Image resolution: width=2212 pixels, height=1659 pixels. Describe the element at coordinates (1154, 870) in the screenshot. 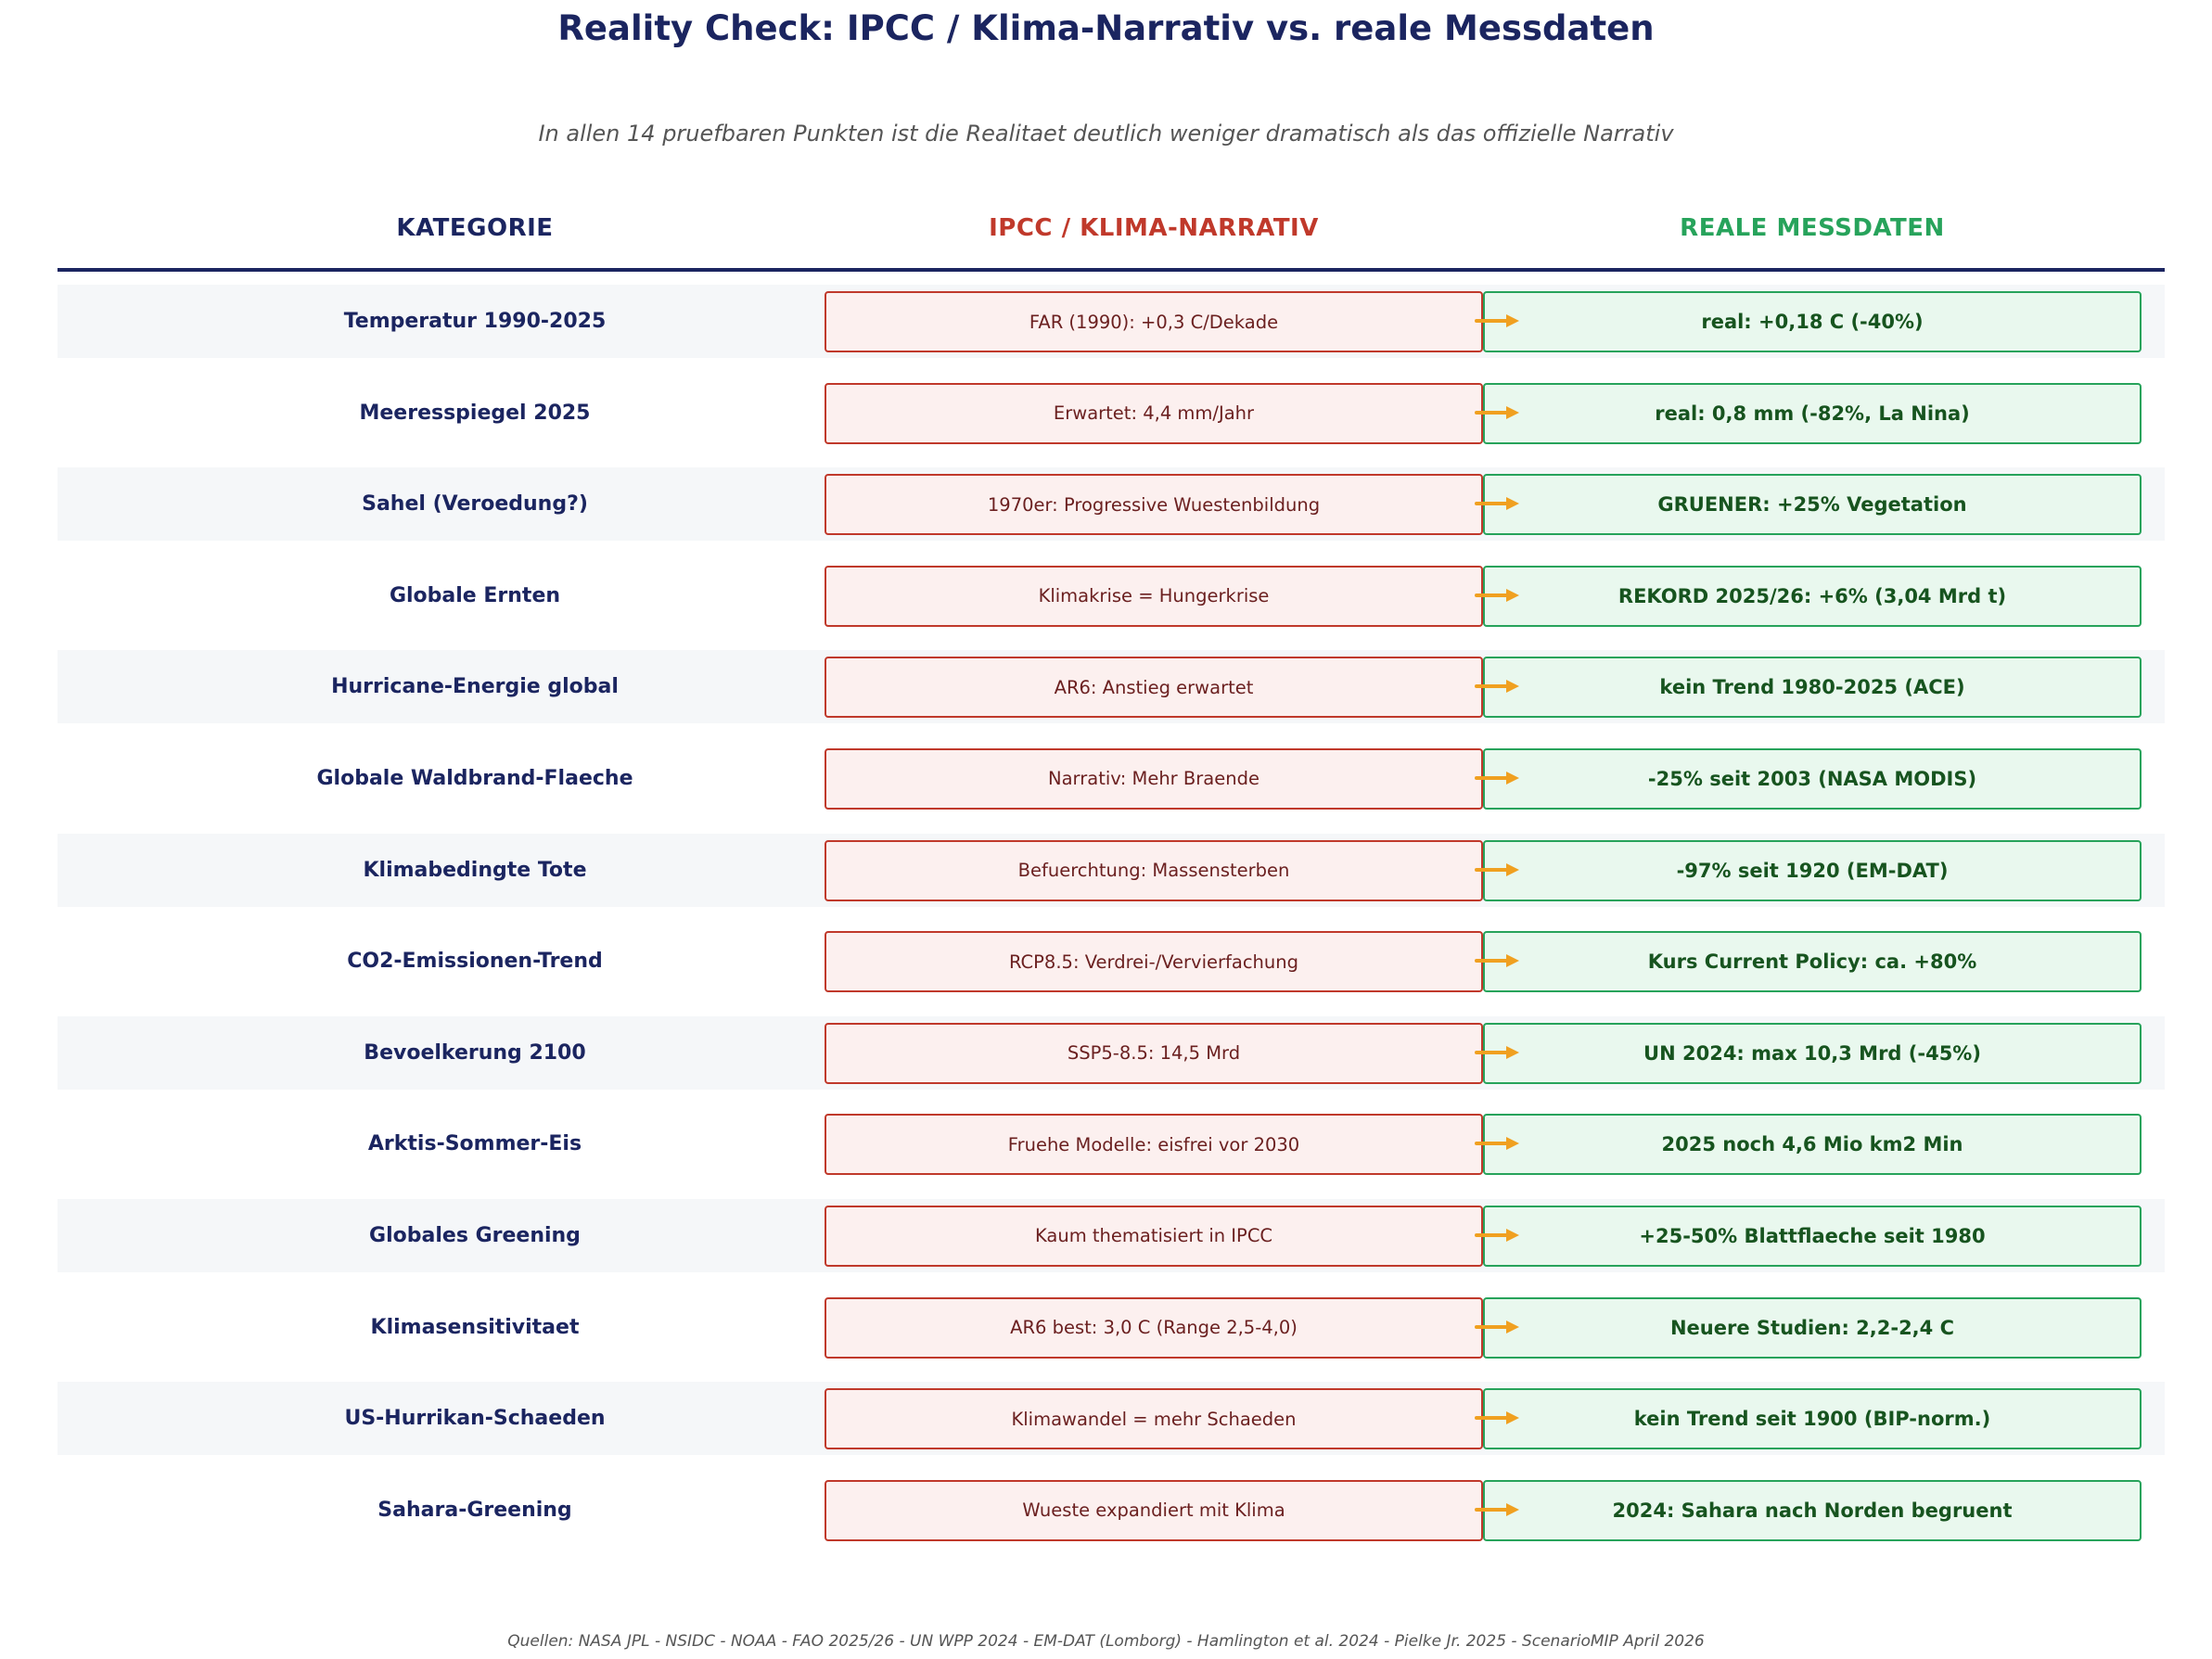

I see `narrative-box: Befuerchtung: Massensterben` at that location.